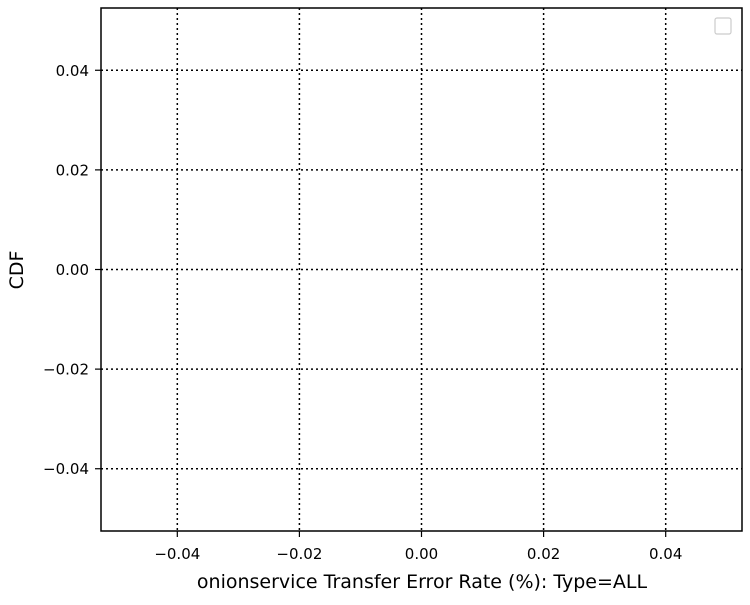  I want to click on y-axis-title: CDF, so click(17, 270).